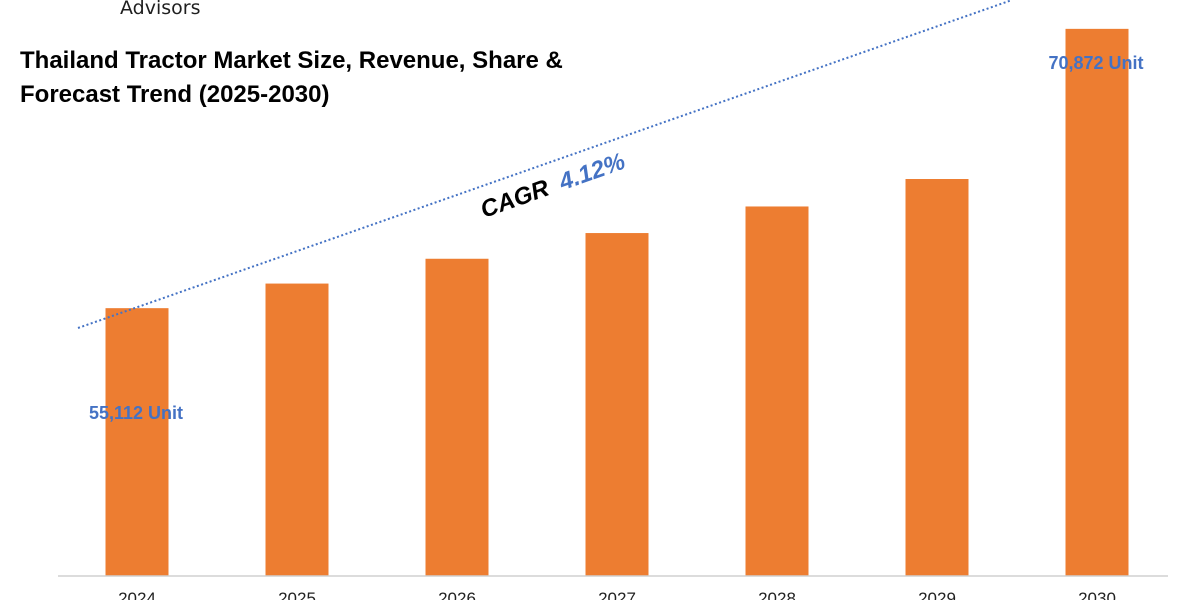 This screenshot has width=1200, height=600. I want to click on brand-name: Advisors, so click(160, 9).